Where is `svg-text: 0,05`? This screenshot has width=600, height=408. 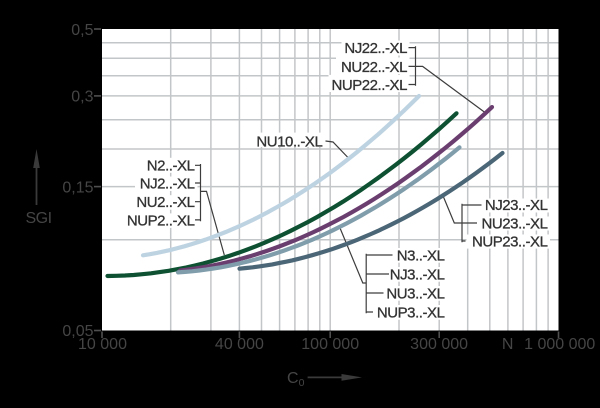 svg-text: 0,05 is located at coordinates (77, 331).